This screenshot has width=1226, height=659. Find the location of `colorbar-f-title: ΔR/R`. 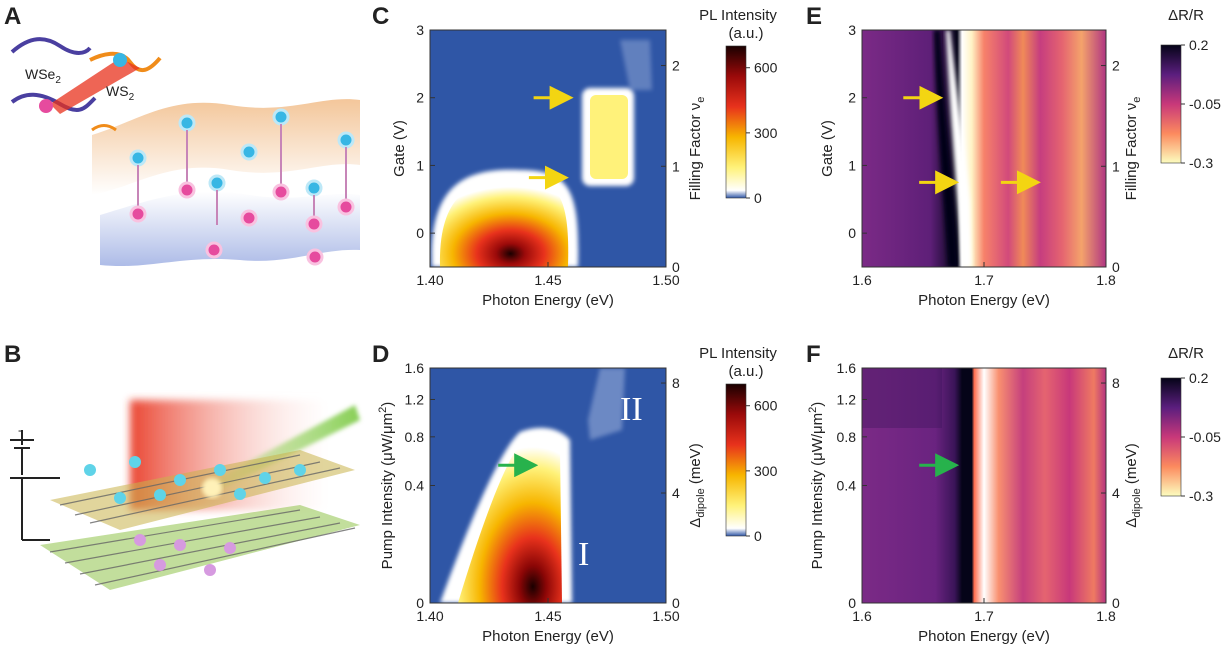

colorbar-f-title: ΔR/R is located at coordinates (1186, 353).